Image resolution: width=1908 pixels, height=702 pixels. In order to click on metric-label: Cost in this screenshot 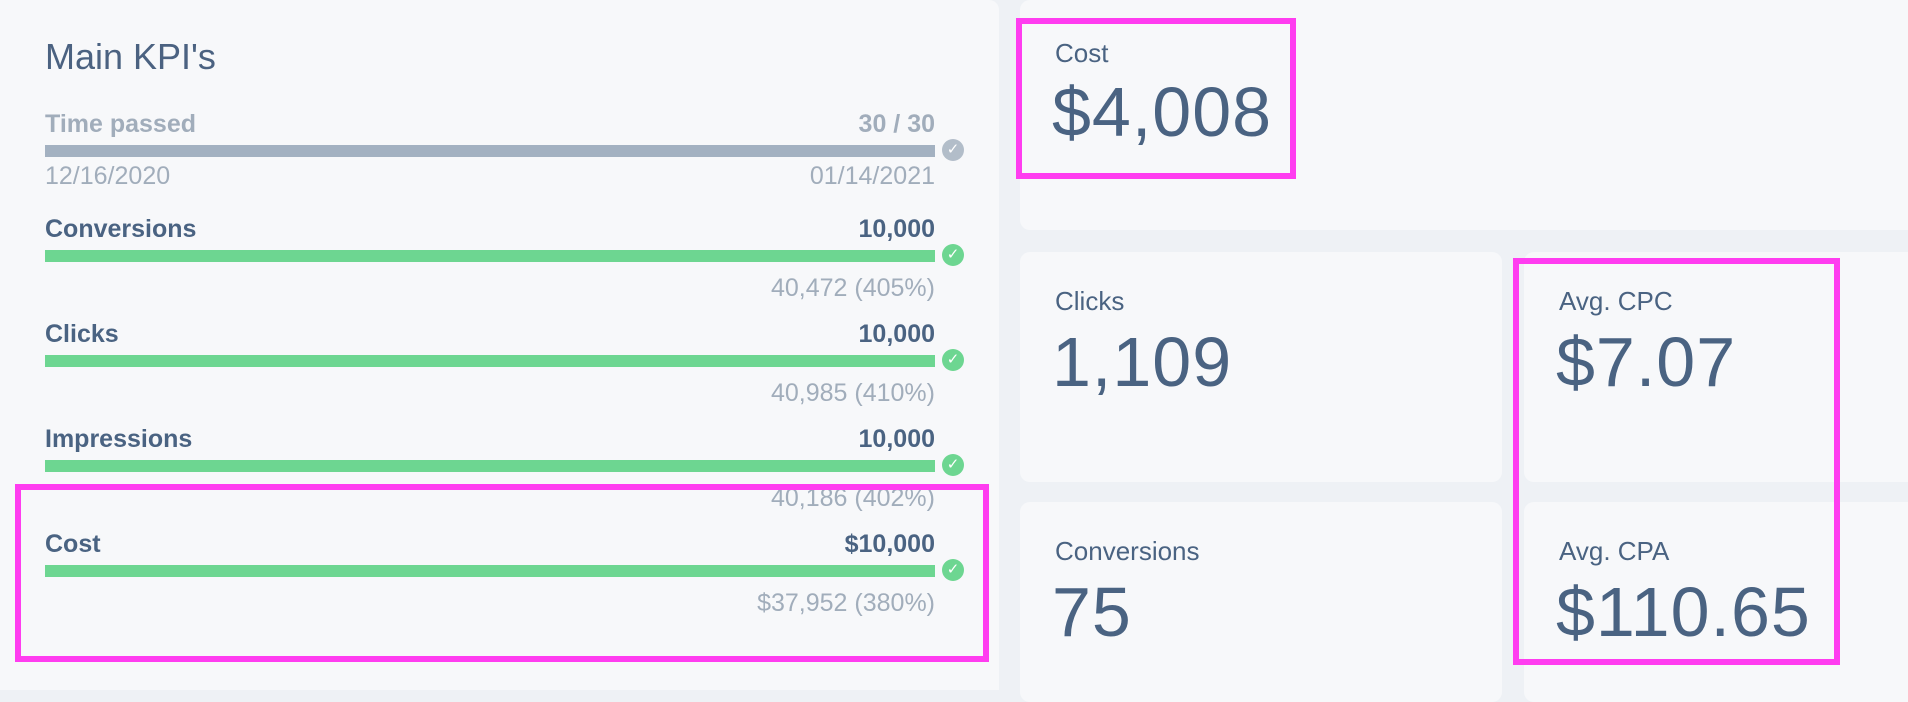, I will do `click(1082, 53)`.